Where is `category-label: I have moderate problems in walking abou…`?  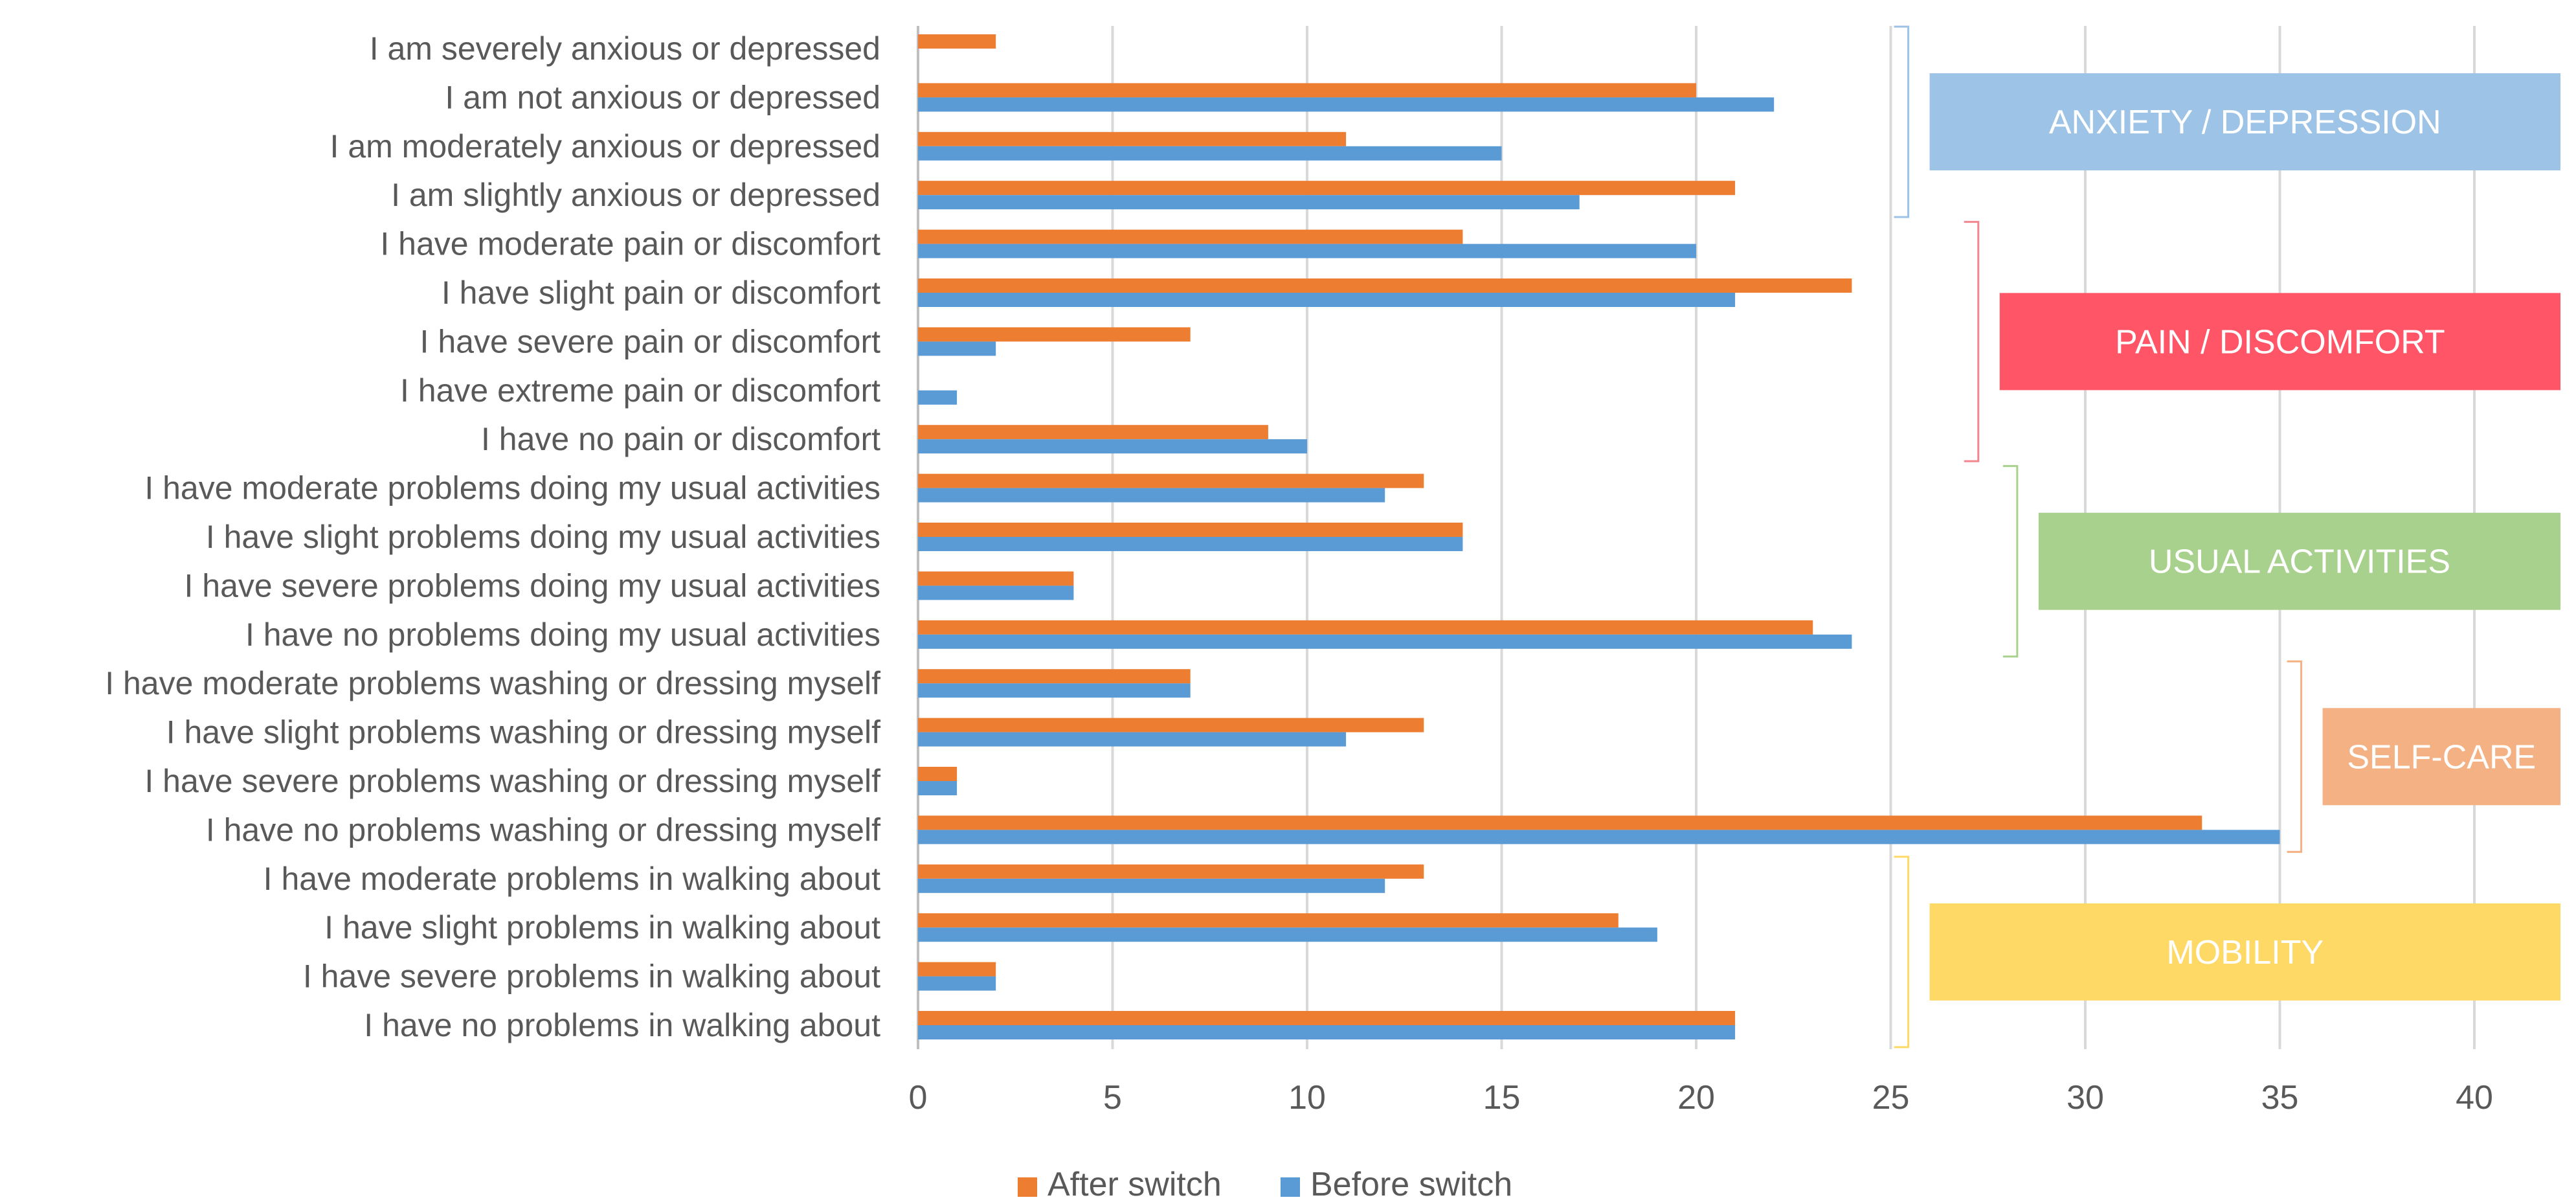
category-label: I have moderate problems in walking abou… is located at coordinates (571, 879).